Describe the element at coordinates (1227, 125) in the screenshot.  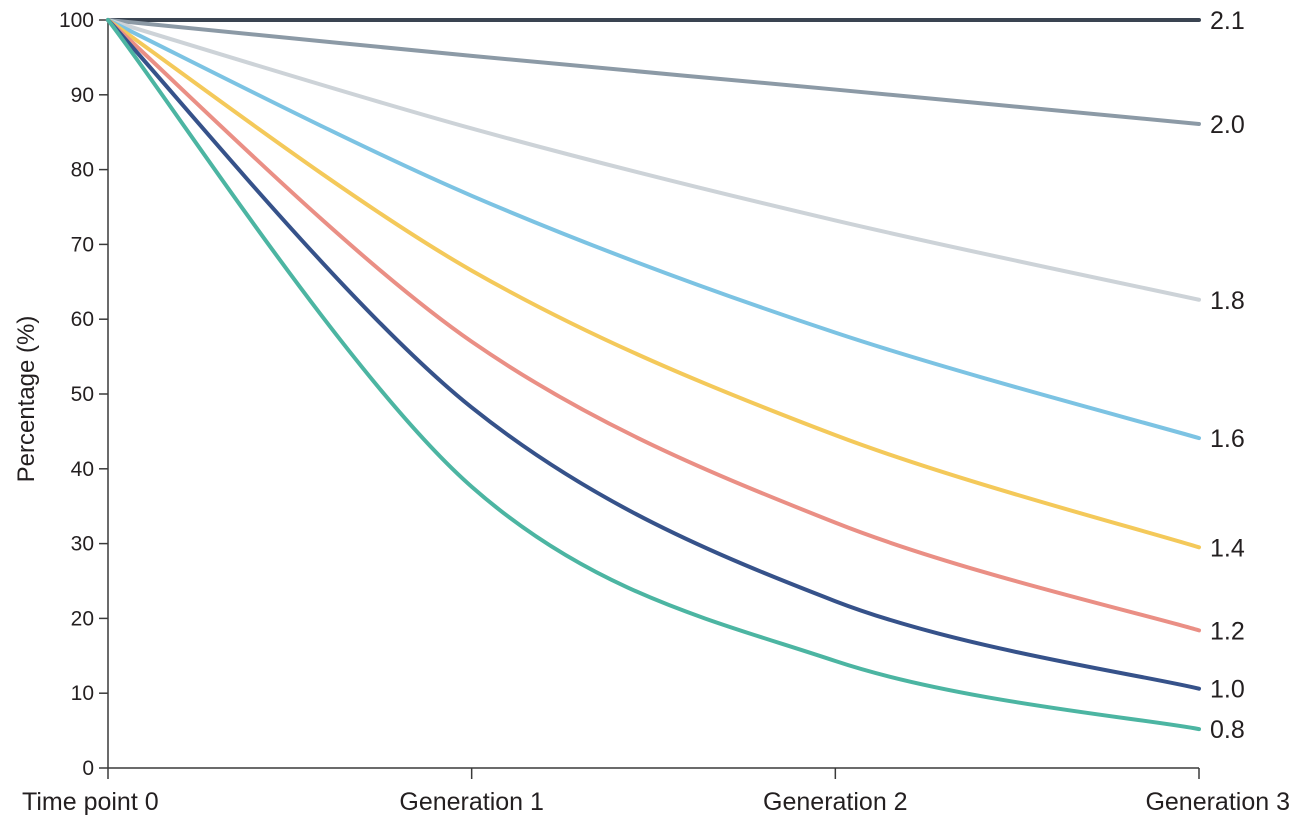
I see `series-end-label: 2.0` at that location.